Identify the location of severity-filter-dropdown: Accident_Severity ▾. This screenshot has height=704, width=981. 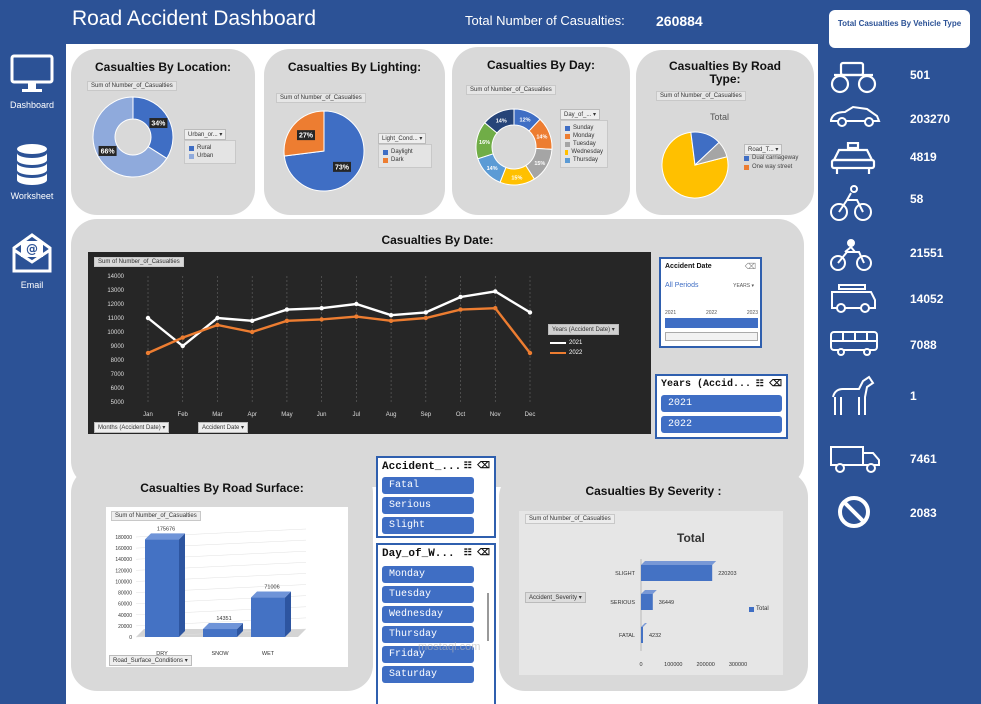
(555, 597).